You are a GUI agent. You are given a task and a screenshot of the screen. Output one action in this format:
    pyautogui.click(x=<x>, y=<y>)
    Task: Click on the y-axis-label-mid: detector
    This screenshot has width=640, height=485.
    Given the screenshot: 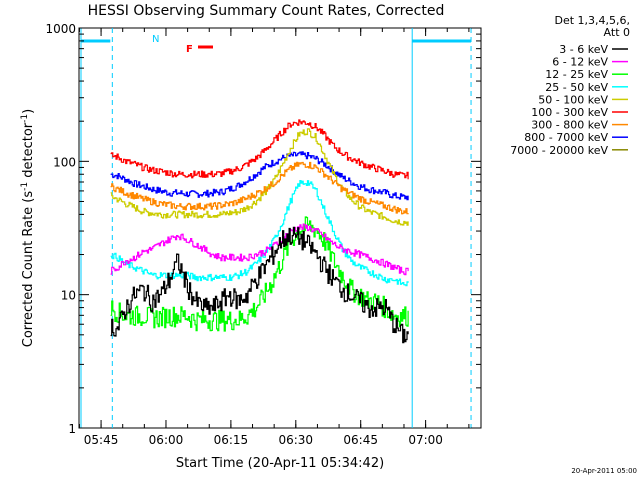 What is the action you would take?
    pyautogui.click(x=28, y=152)
    